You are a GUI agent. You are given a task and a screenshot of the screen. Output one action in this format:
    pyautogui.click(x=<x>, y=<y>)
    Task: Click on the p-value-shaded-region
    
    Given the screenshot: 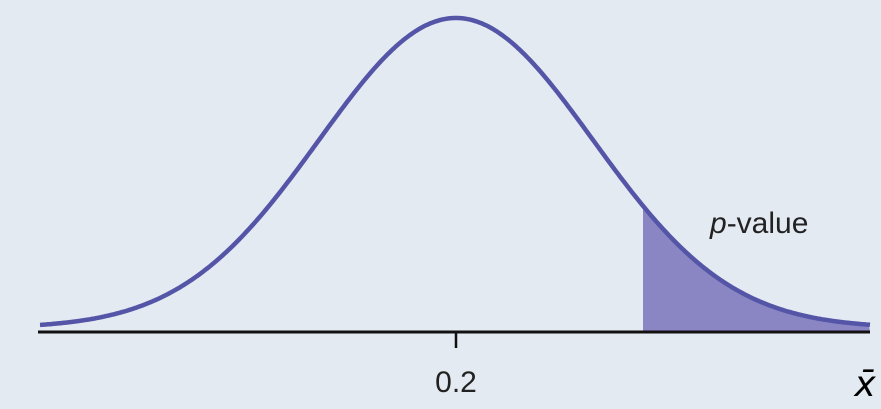 What is the action you would take?
    pyautogui.click(x=756, y=268)
    